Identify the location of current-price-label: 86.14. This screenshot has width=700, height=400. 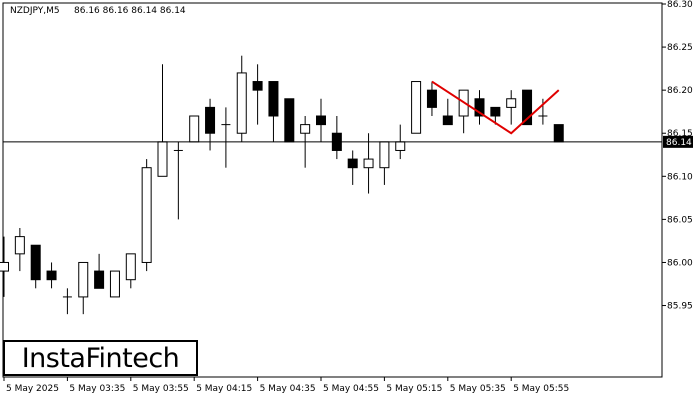
(679, 143).